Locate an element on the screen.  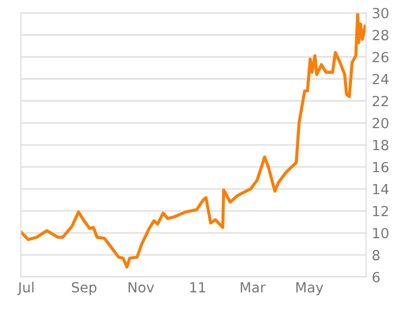
y-tick-label: 6 is located at coordinates (376, 277).